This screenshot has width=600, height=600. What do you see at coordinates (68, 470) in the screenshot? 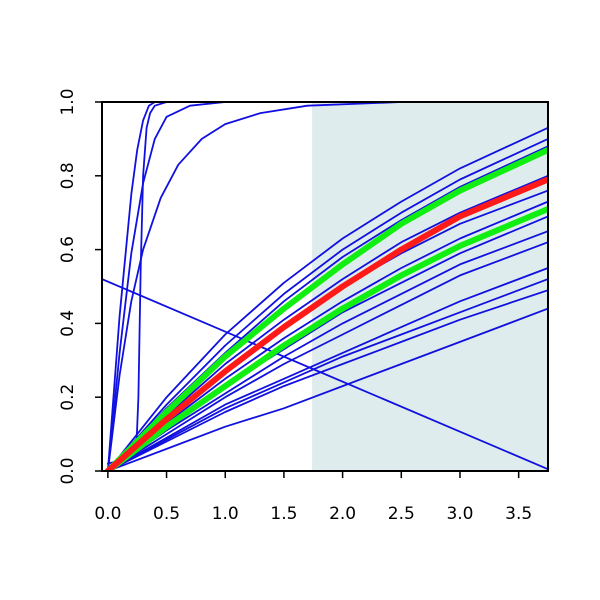
I see `y-tick-label: 0.0` at bounding box center [68, 470].